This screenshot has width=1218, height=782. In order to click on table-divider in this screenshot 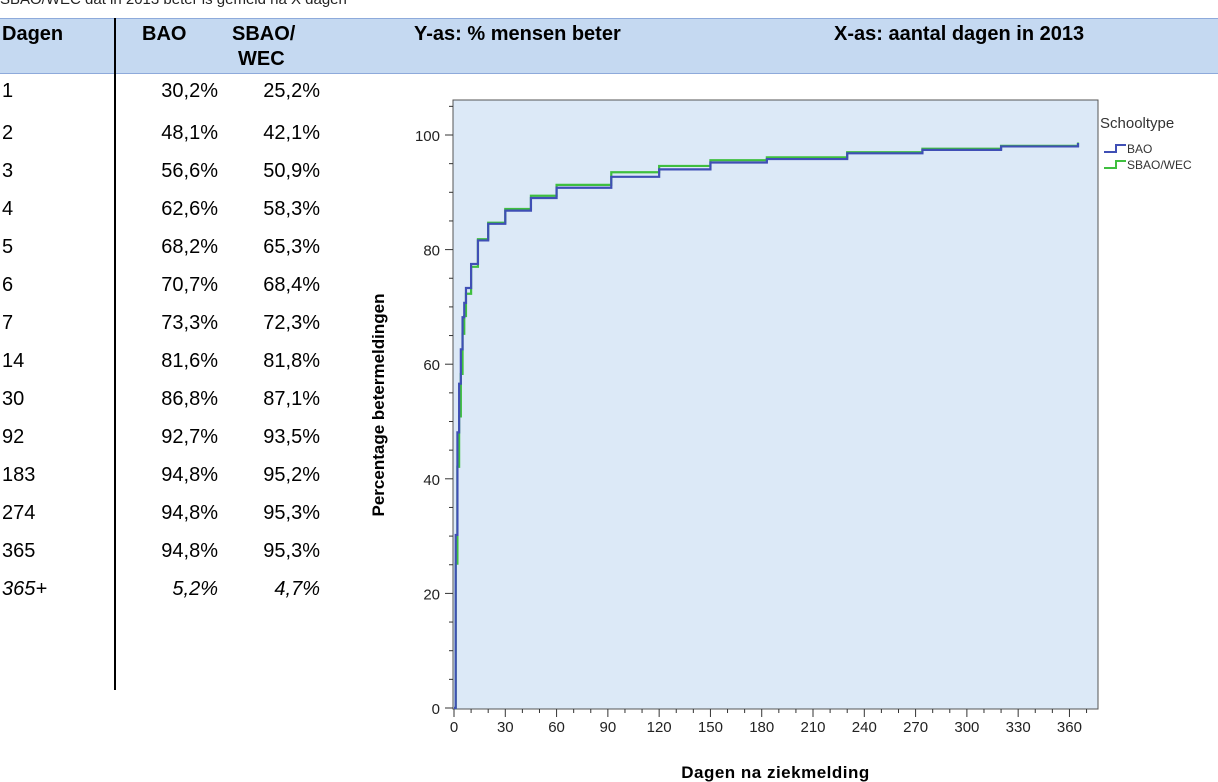, I will do `click(115, 354)`.